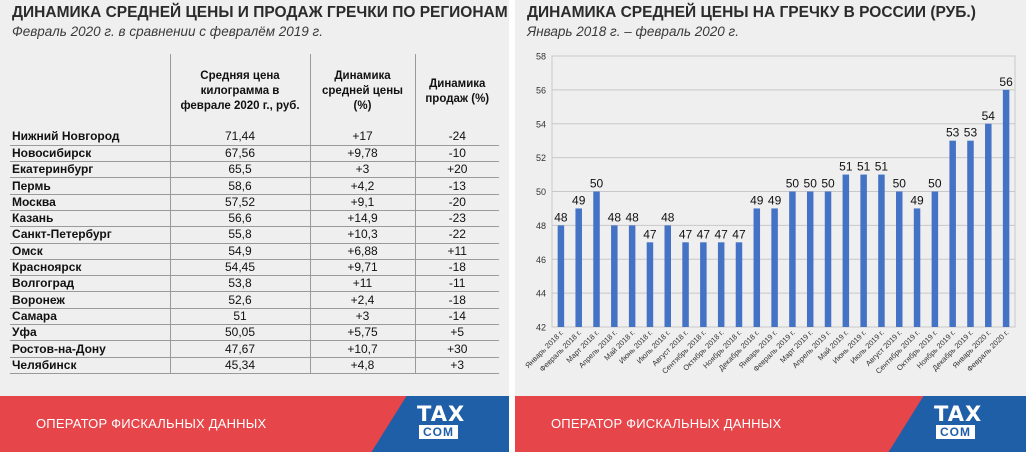 This screenshot has height=452, width=1026. I want to click on sales-change-cell: -20, so click(456, 202).